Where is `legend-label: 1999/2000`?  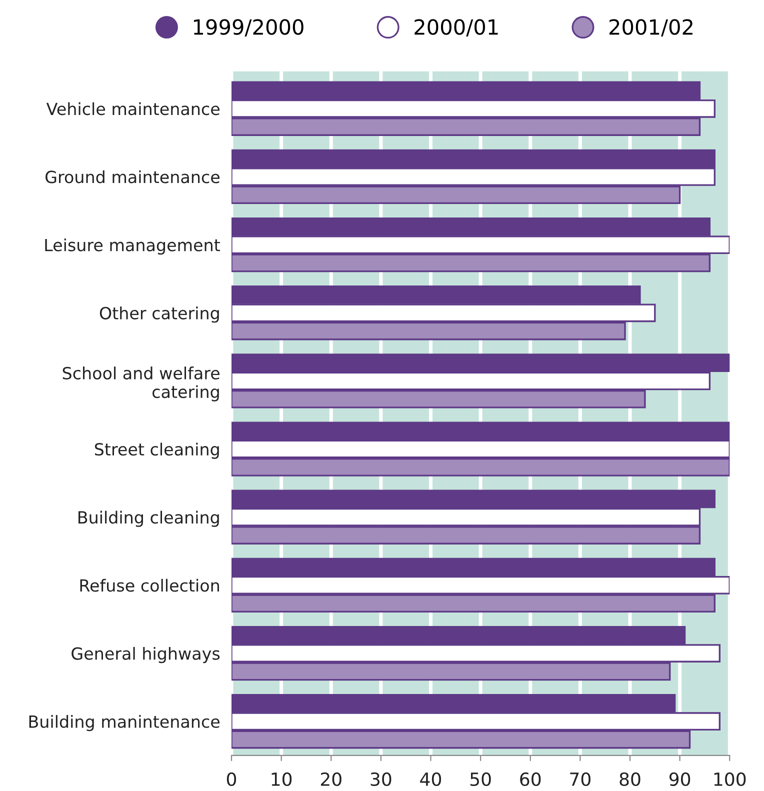
legend-label: 1999/2000 is located at coordinates (249, 28).